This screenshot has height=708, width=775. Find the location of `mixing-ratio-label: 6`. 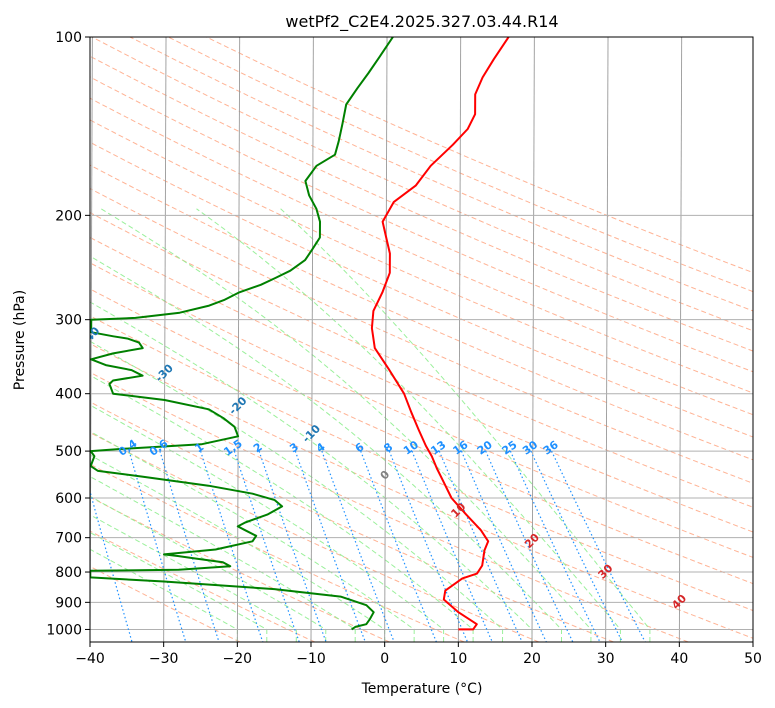

mixing-ratio-label: 6 is located at coordinates (360, 447).